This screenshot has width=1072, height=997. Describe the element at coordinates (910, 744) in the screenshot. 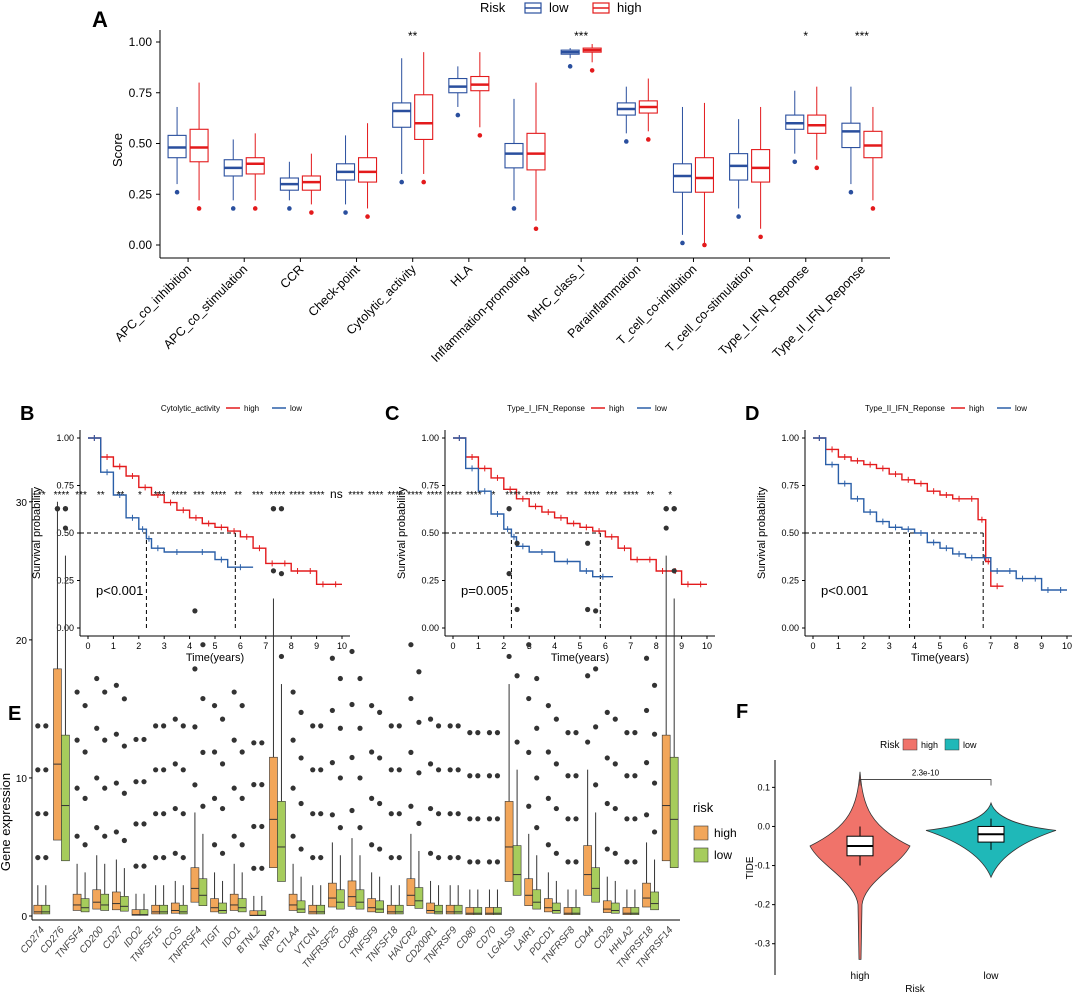

I see `legend-key-high` at that location.